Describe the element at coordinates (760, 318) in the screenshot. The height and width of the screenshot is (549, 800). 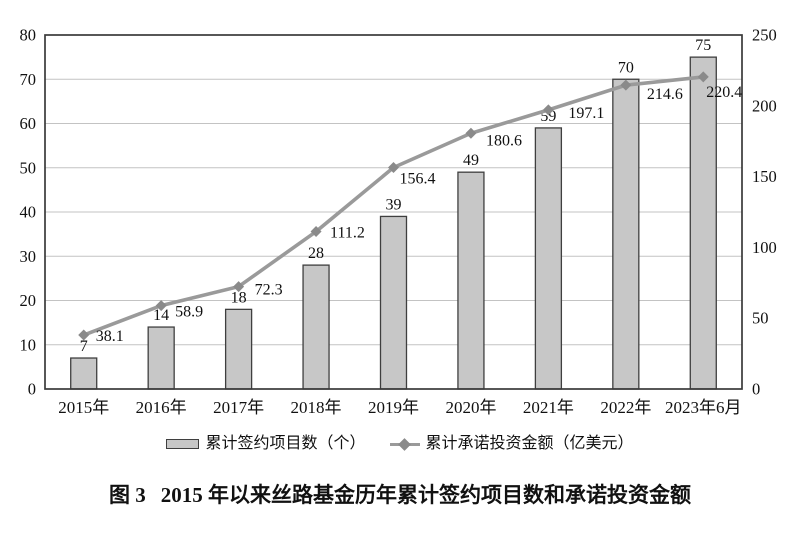
I see `right-axis-tick-label: 50` at that location.